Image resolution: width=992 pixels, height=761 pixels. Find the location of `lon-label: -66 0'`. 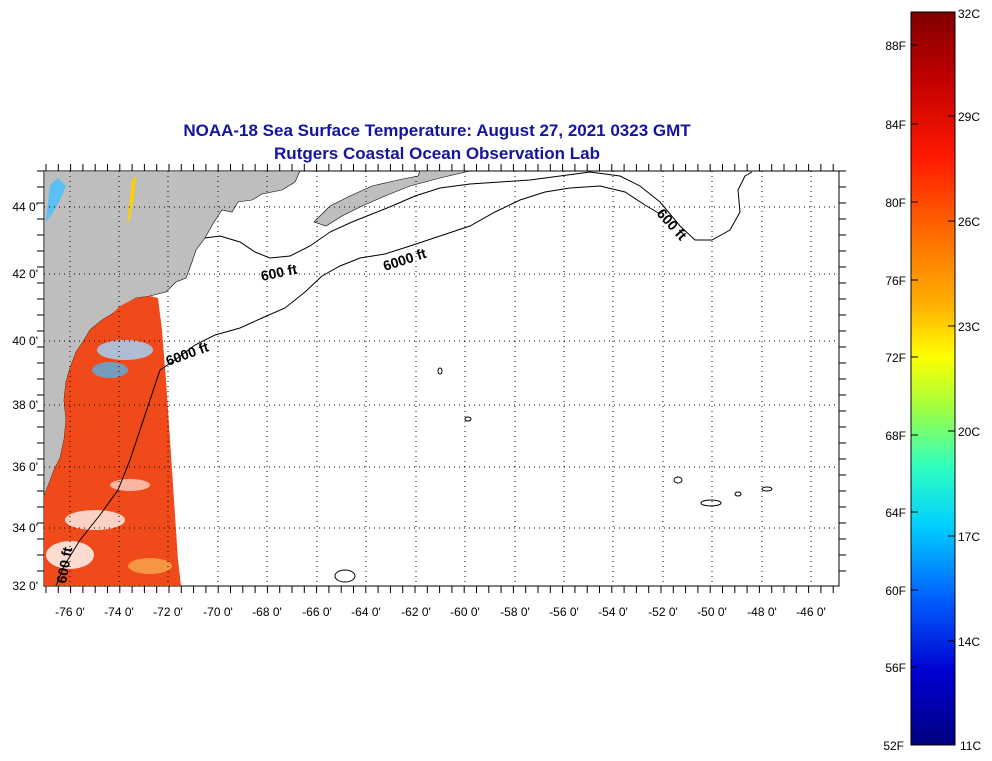

lon-label: -66 0' is located at coordinates (317, 612).